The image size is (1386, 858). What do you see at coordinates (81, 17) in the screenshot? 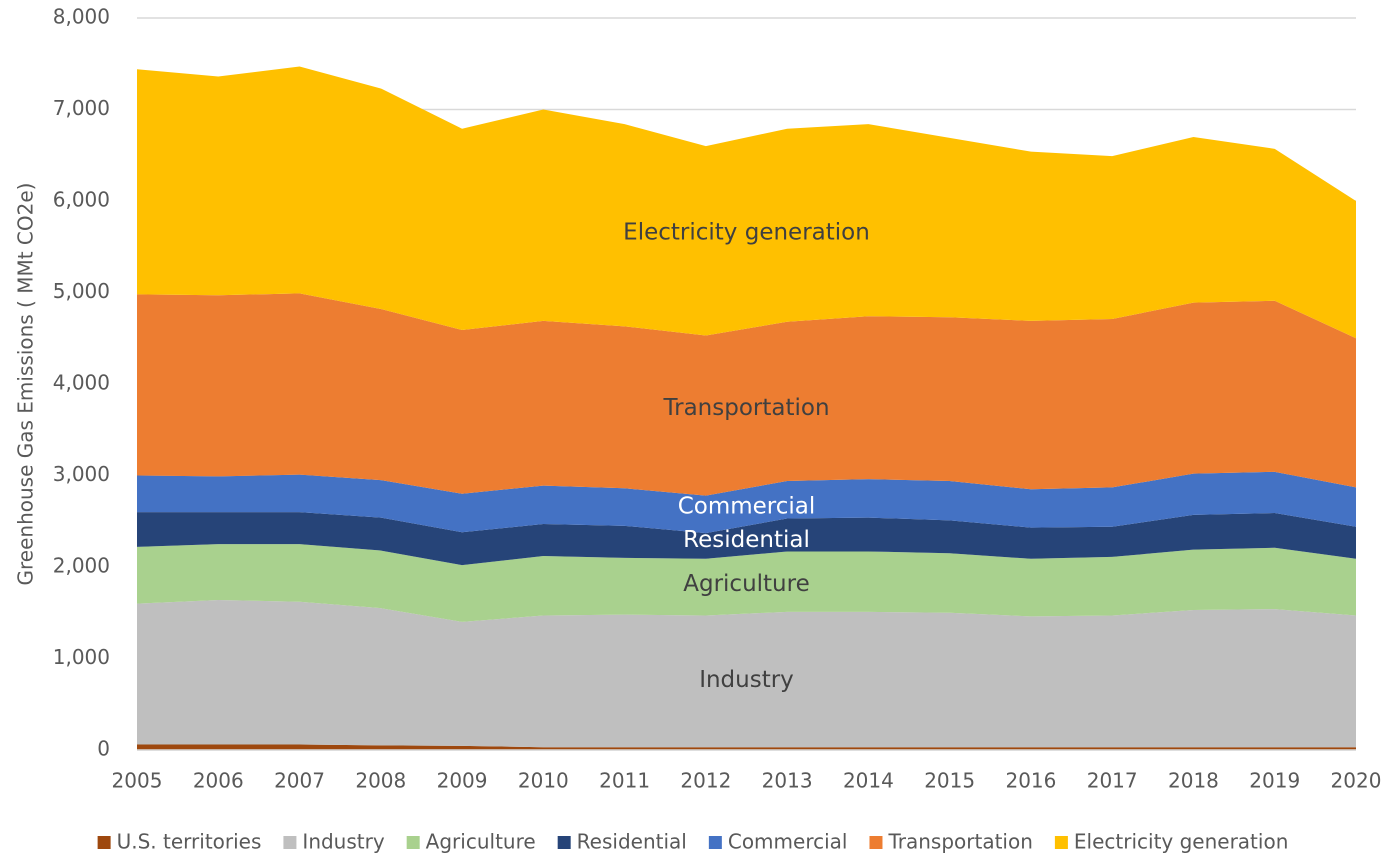
I see `y-tick-label: 8,000` at bounding box center [81, 17].